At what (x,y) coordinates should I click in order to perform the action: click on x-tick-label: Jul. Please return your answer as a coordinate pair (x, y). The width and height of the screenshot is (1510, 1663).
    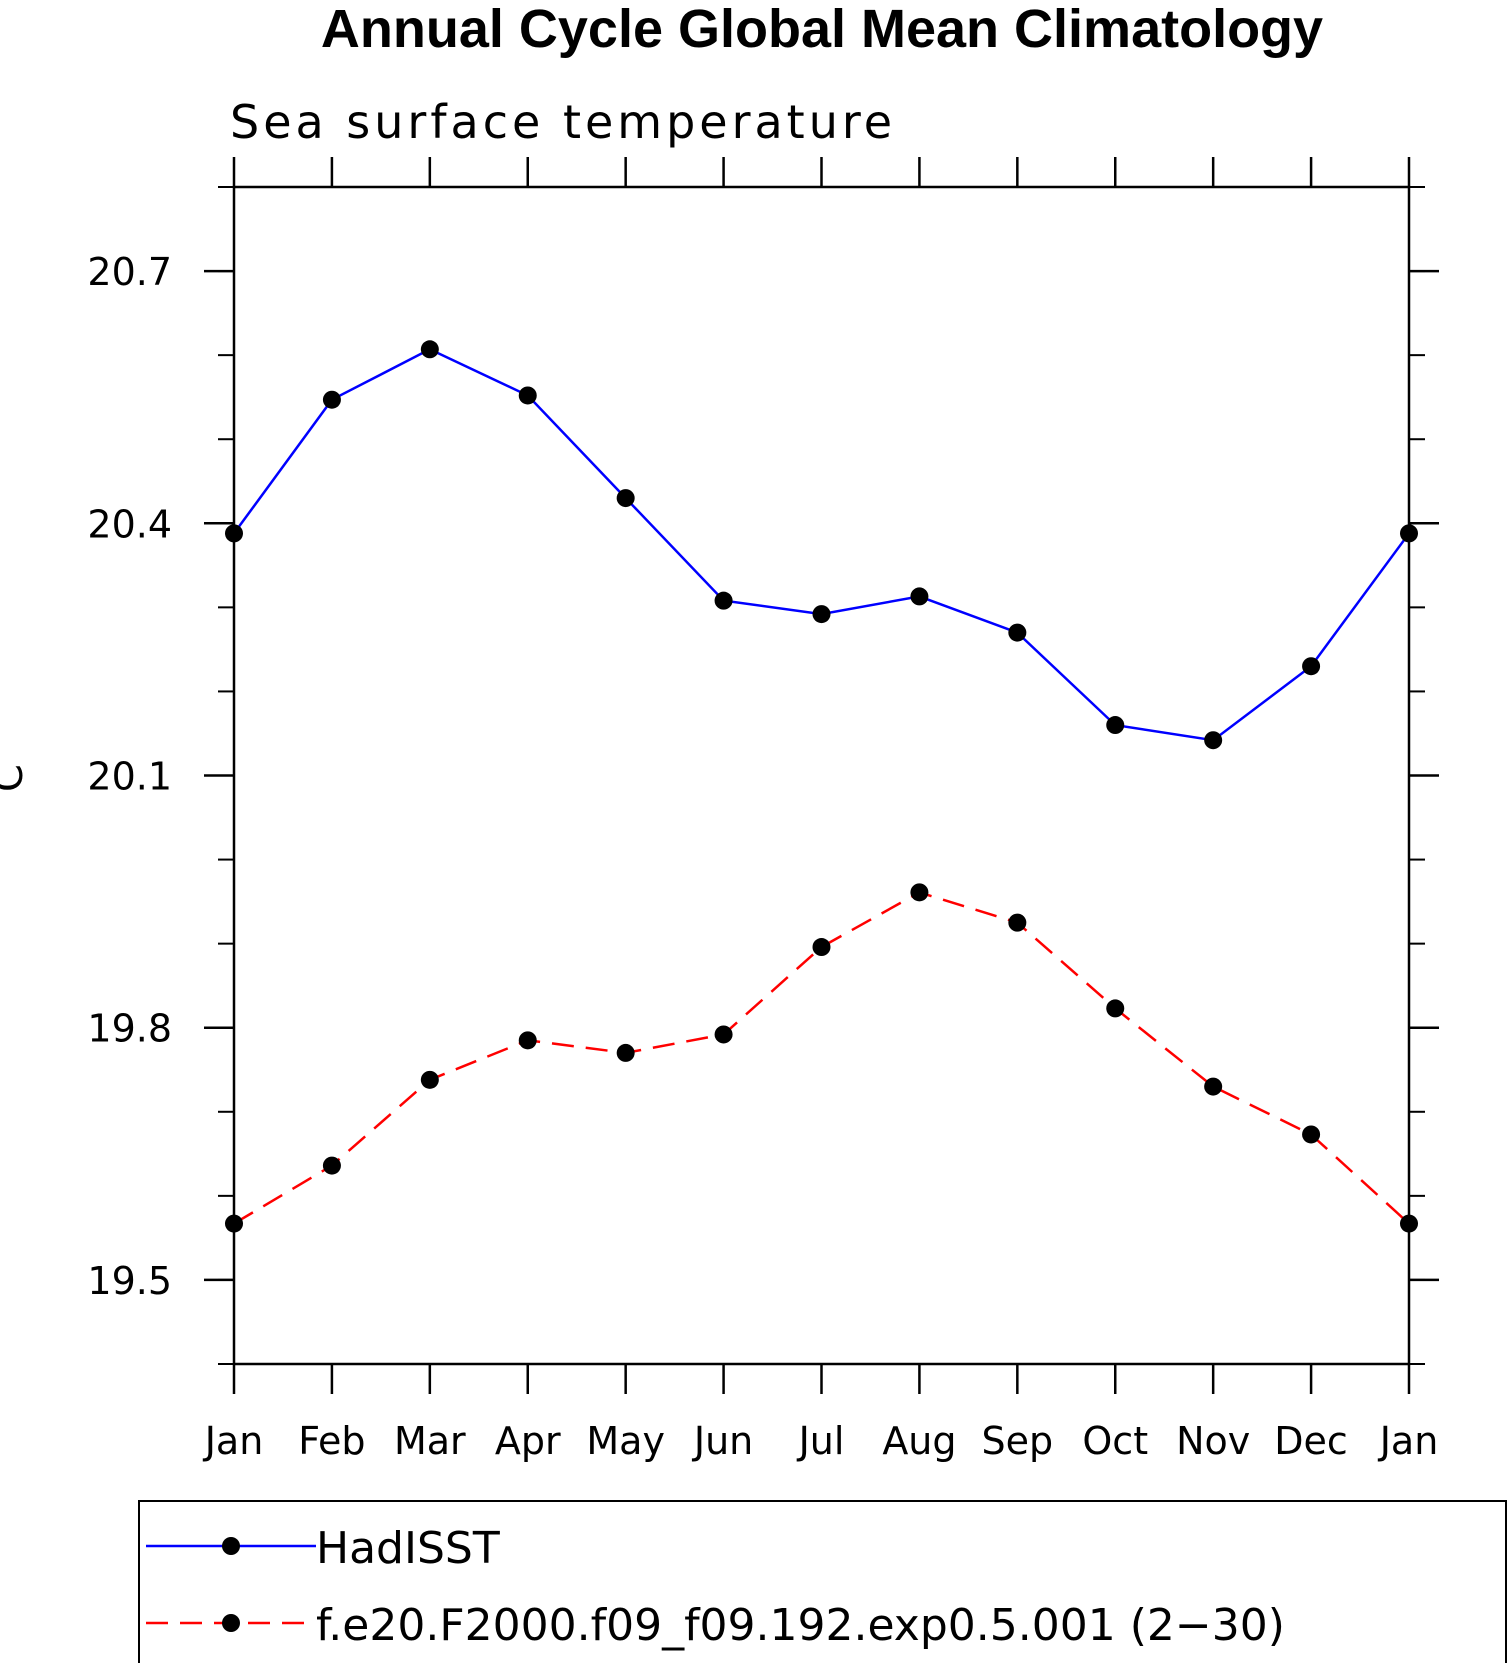
    Looking at the image, I should click on (821, 1441).